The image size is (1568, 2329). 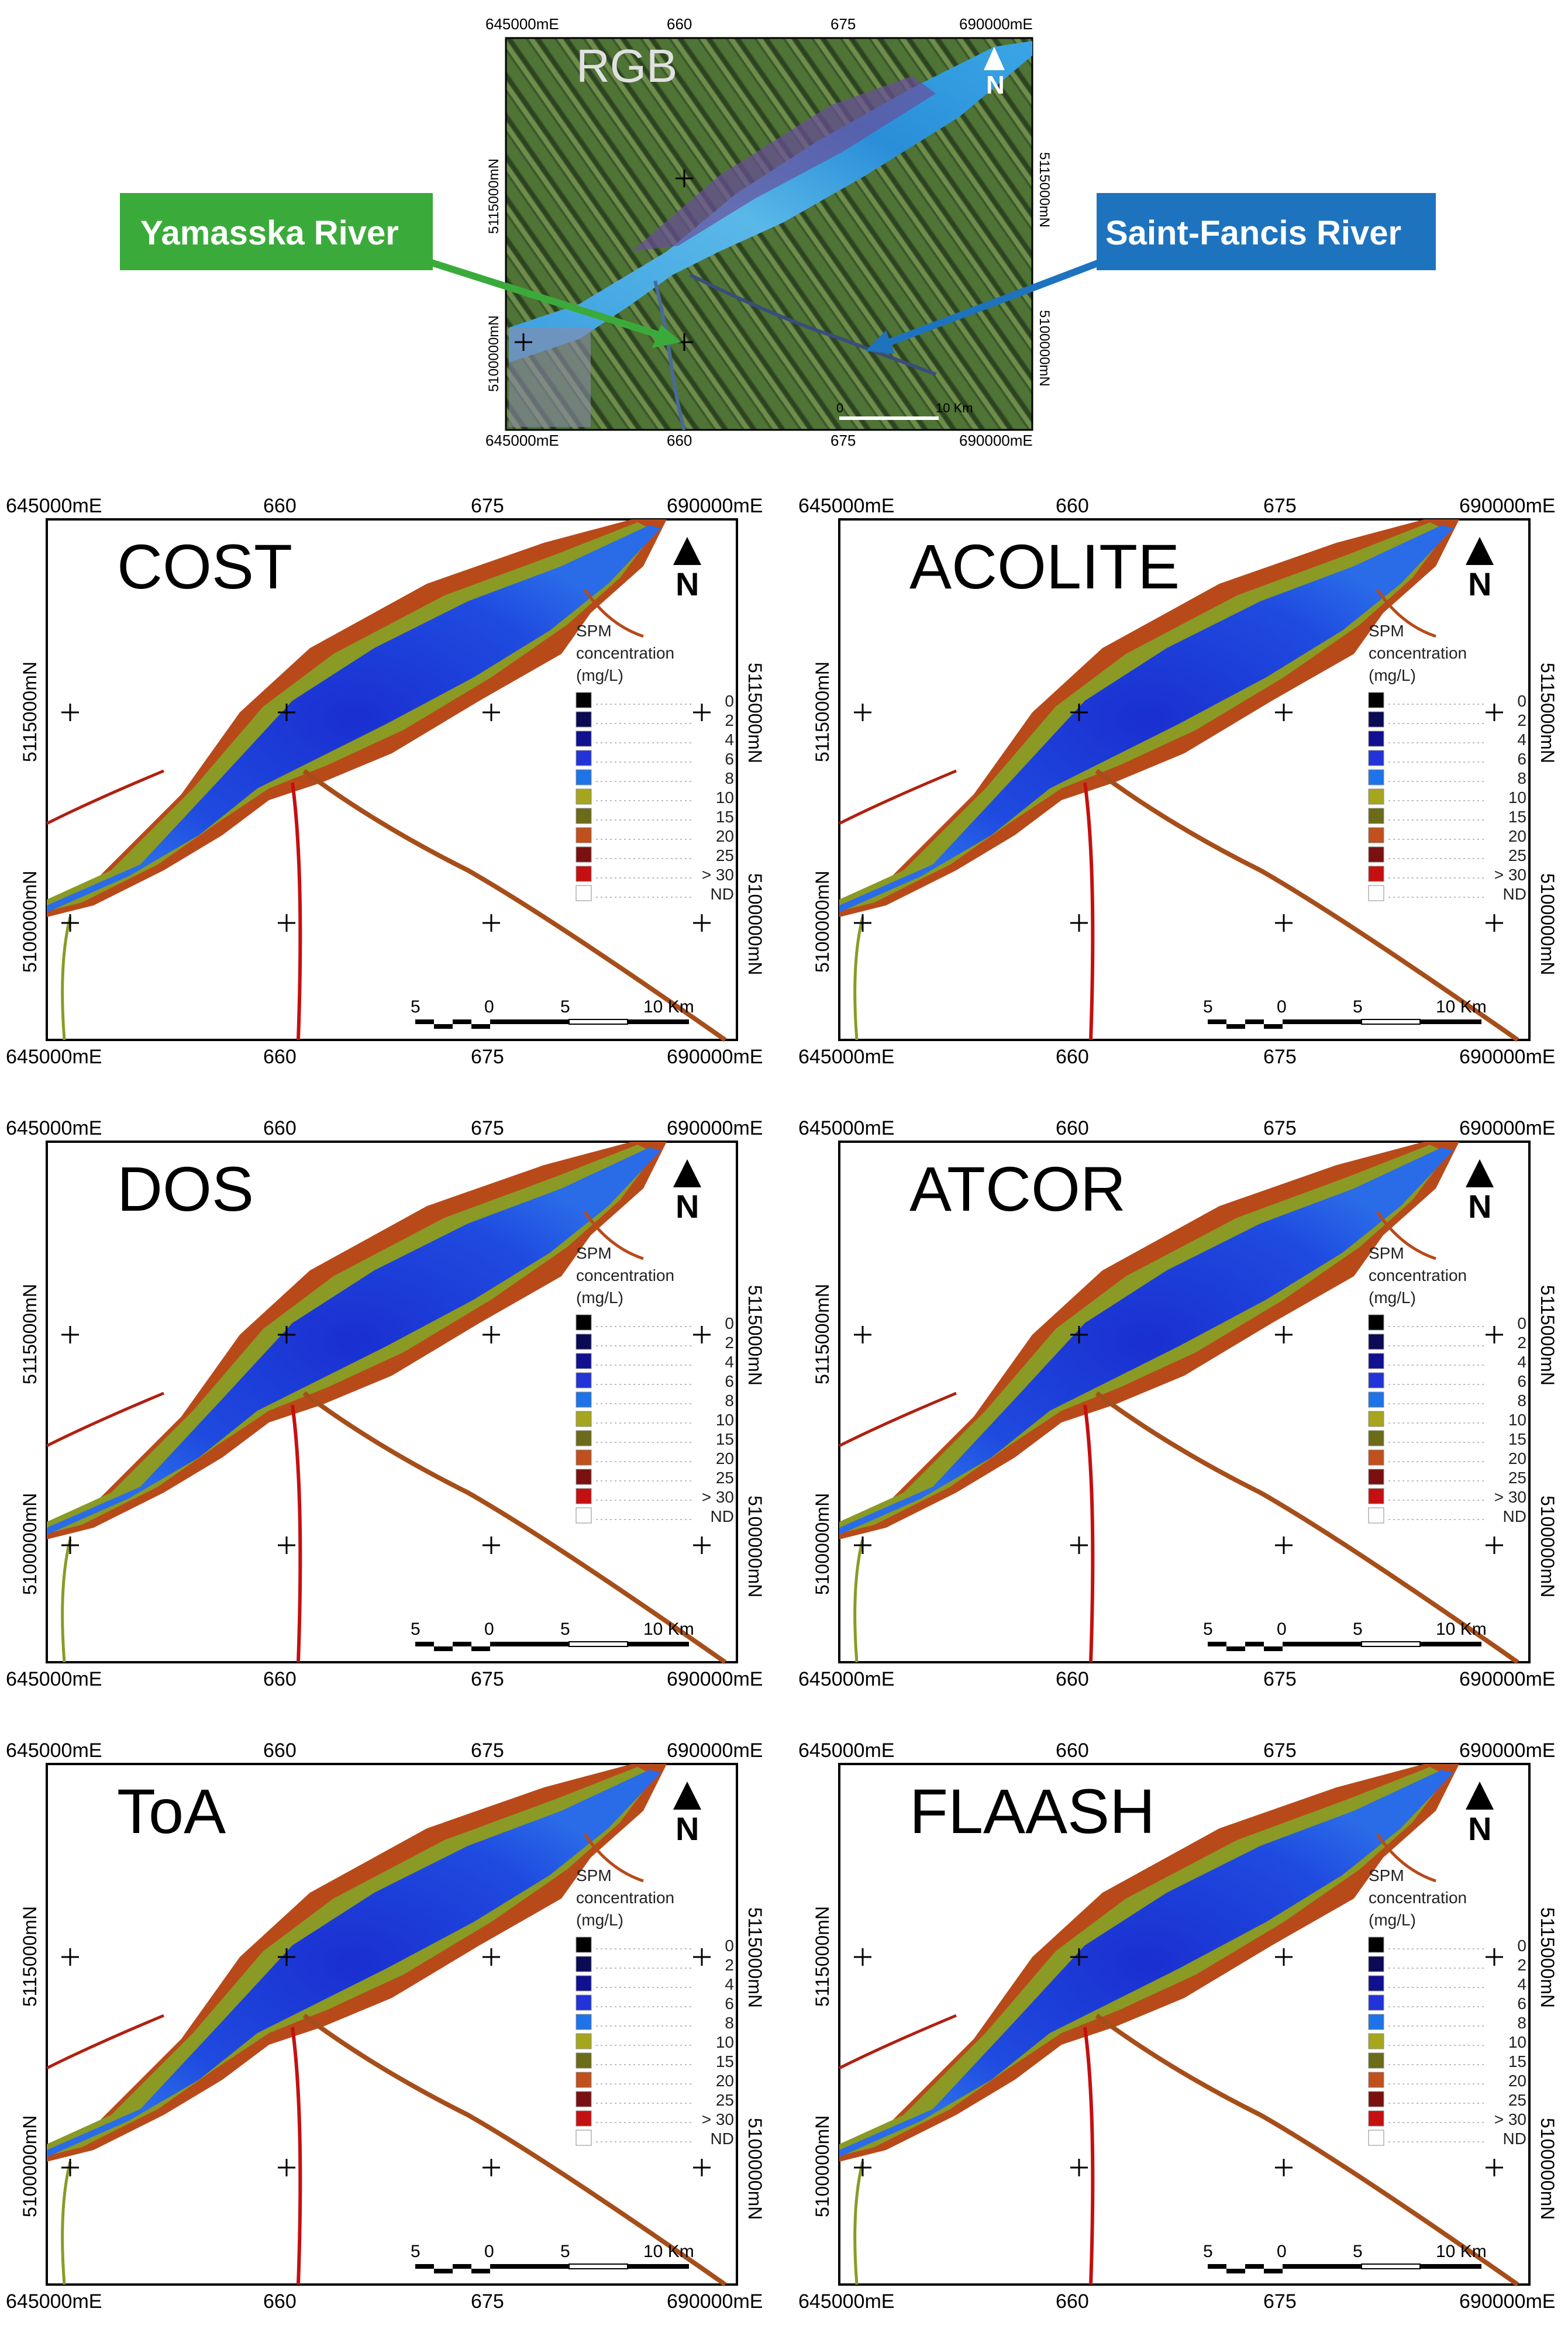 I want to click on panel-title: DOS, so click(x=185, y=1188).